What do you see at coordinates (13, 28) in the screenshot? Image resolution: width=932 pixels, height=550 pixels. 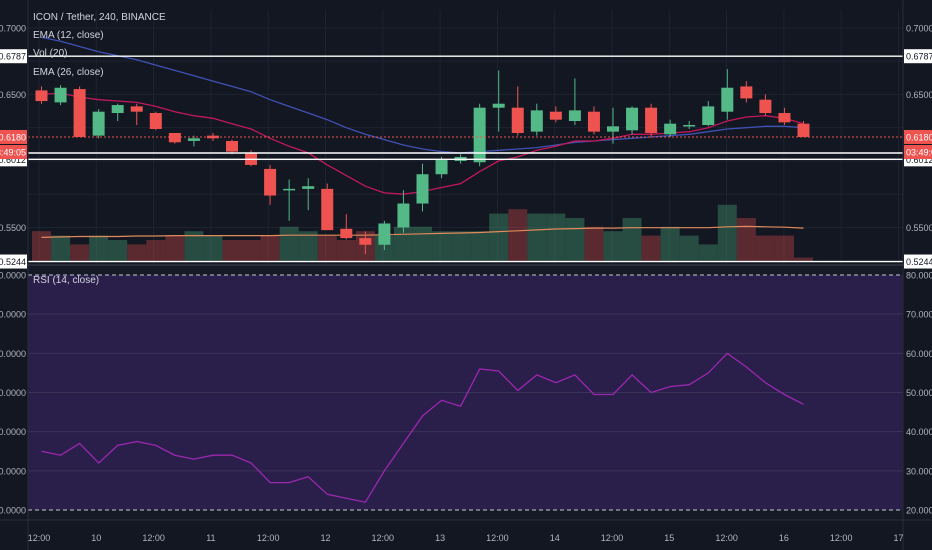 I see `price-tick: 0.7000` at bounding box center [13, 28].